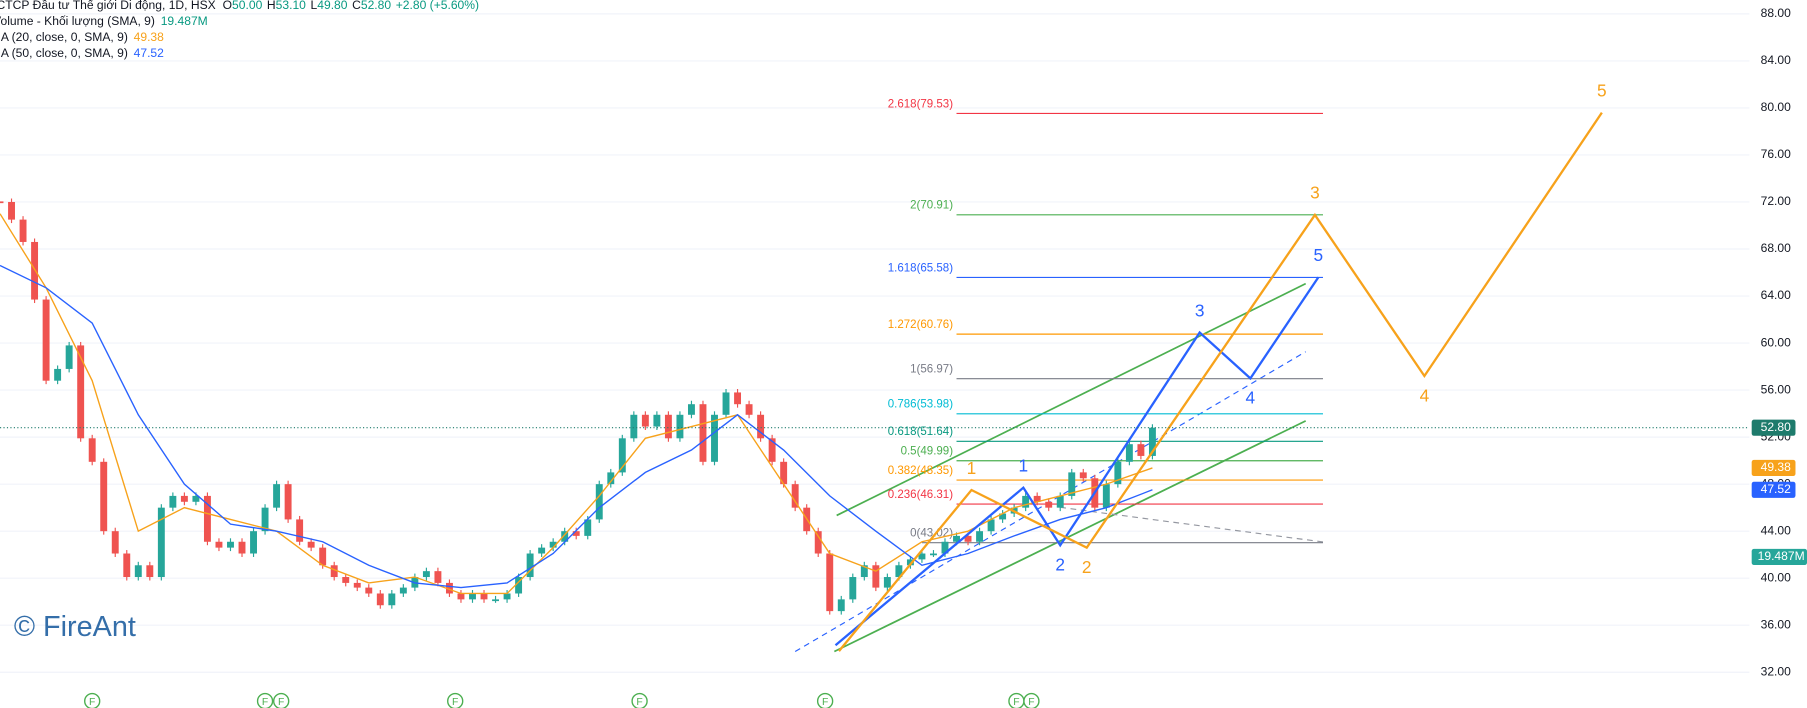  What do you see at coordinates (356, 6) in the screenshot?
I see `ohlc-key: C` at bounding box center [356, 6].